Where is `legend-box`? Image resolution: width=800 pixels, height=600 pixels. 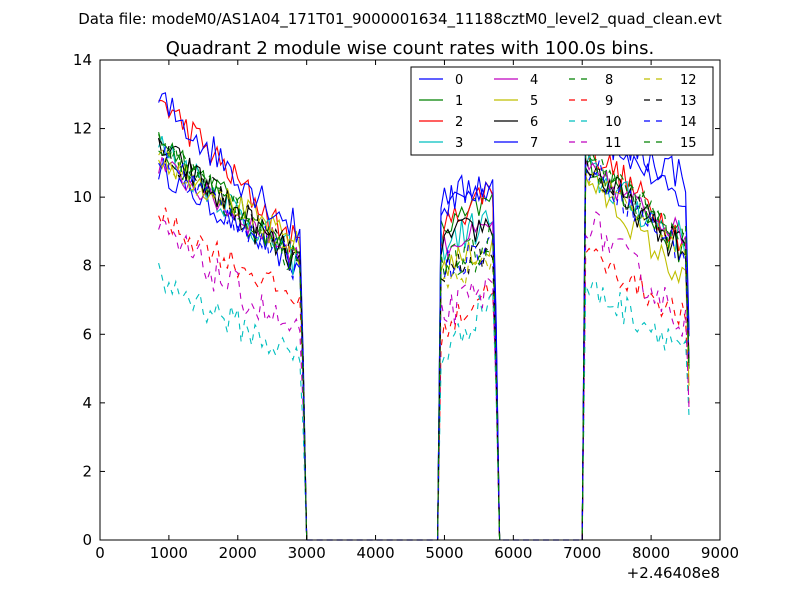
legend-box is located at coordinates (562, 111).